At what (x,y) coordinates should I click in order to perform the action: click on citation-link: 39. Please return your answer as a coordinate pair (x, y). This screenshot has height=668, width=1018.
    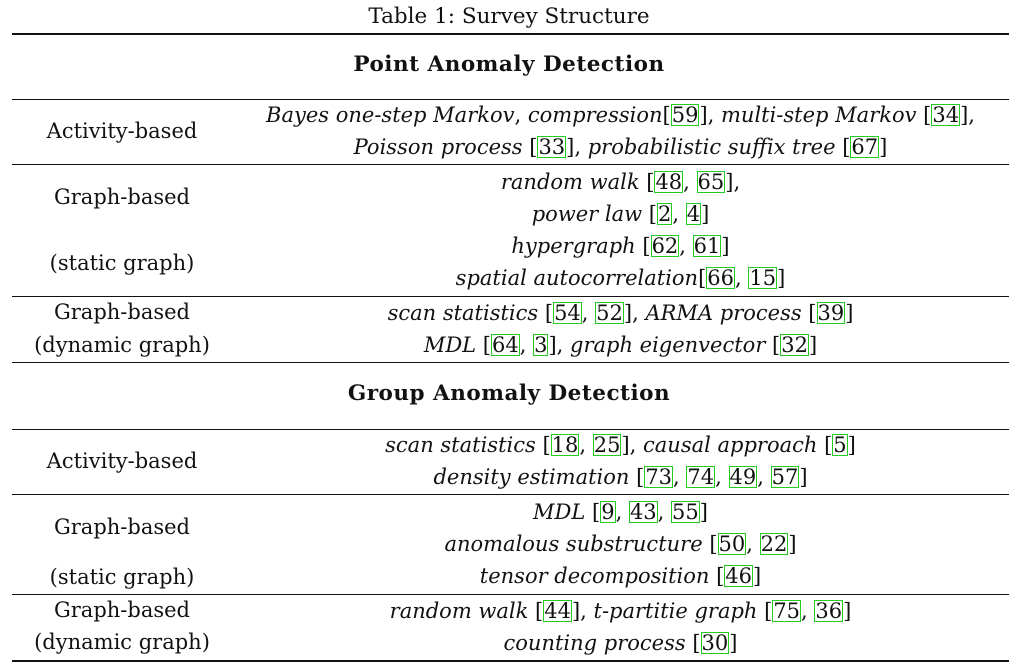
    Looking at the image, I should click on (831, 313).